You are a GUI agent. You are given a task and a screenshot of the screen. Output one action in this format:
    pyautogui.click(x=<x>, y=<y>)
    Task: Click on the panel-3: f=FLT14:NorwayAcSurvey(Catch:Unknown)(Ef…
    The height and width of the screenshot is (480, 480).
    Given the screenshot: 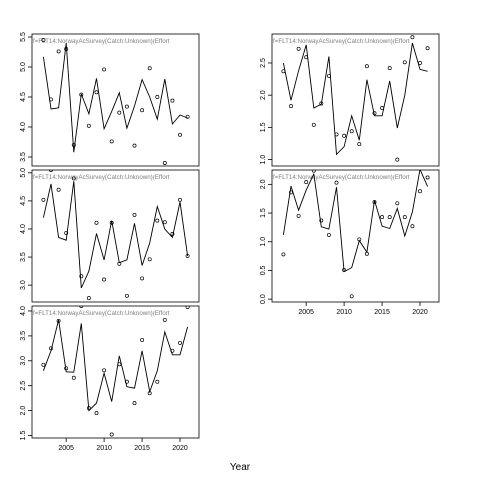 What is the action you would take?
    pyautogui.click(x=110, y=235)
    